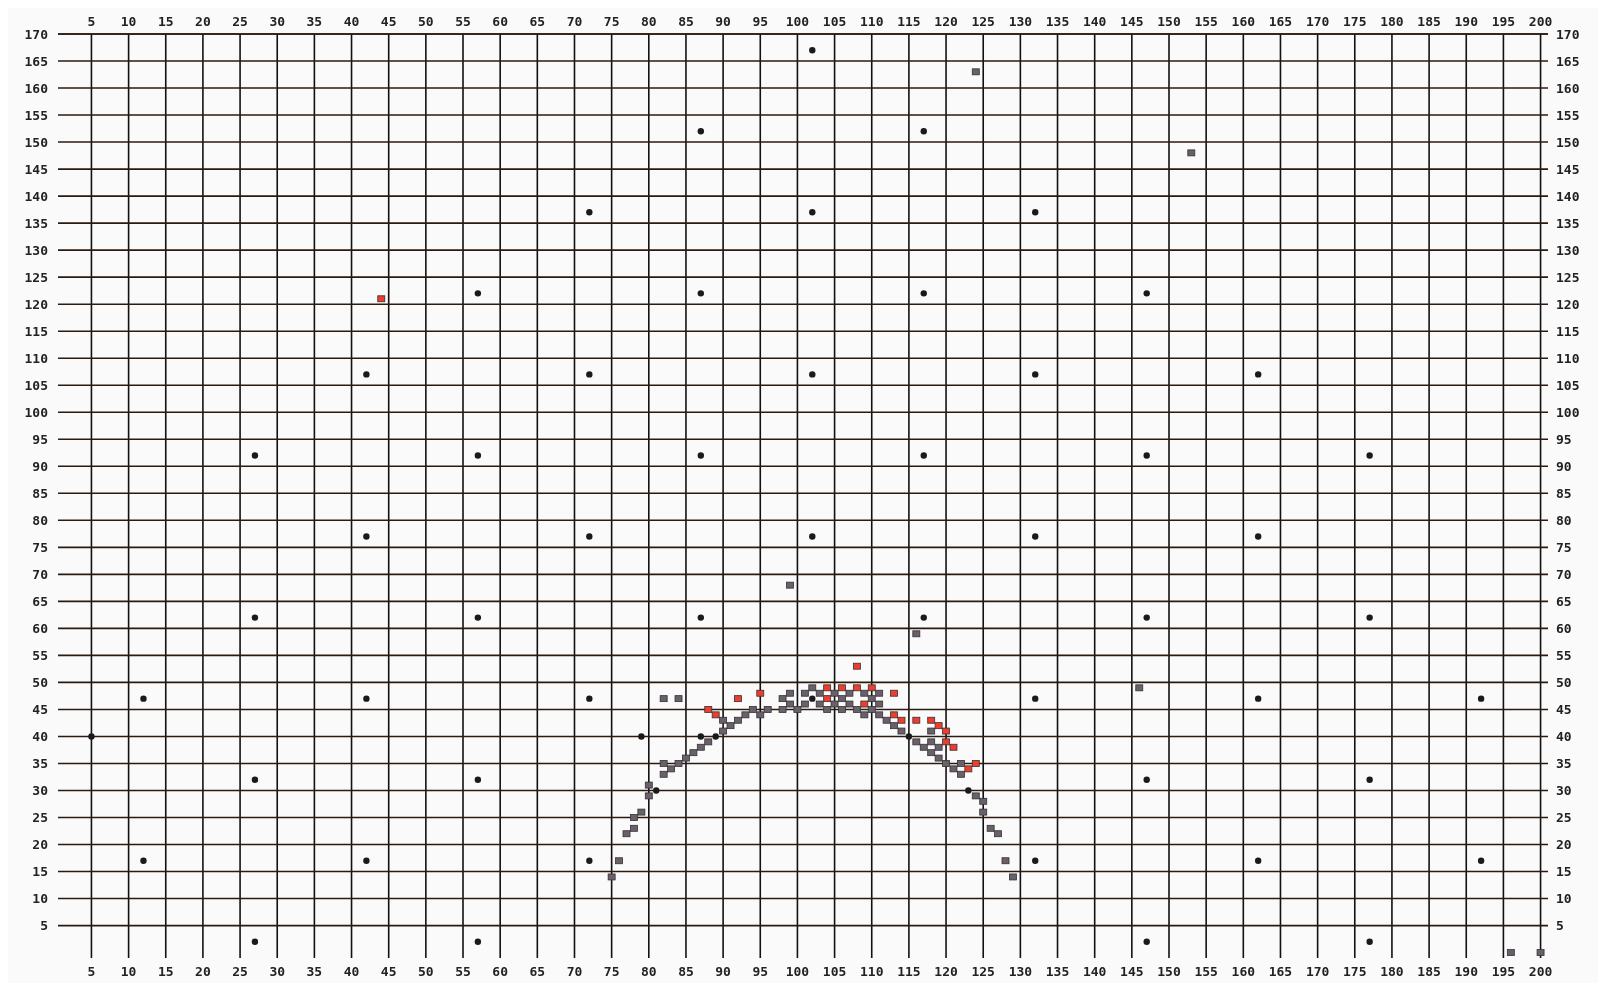 The height and width of the screenshot is (991, 1606). What do you see at coordinates (40, 737) in the screenshot?
I see `y-tick-label: 40` at bounding box center [40, 737].